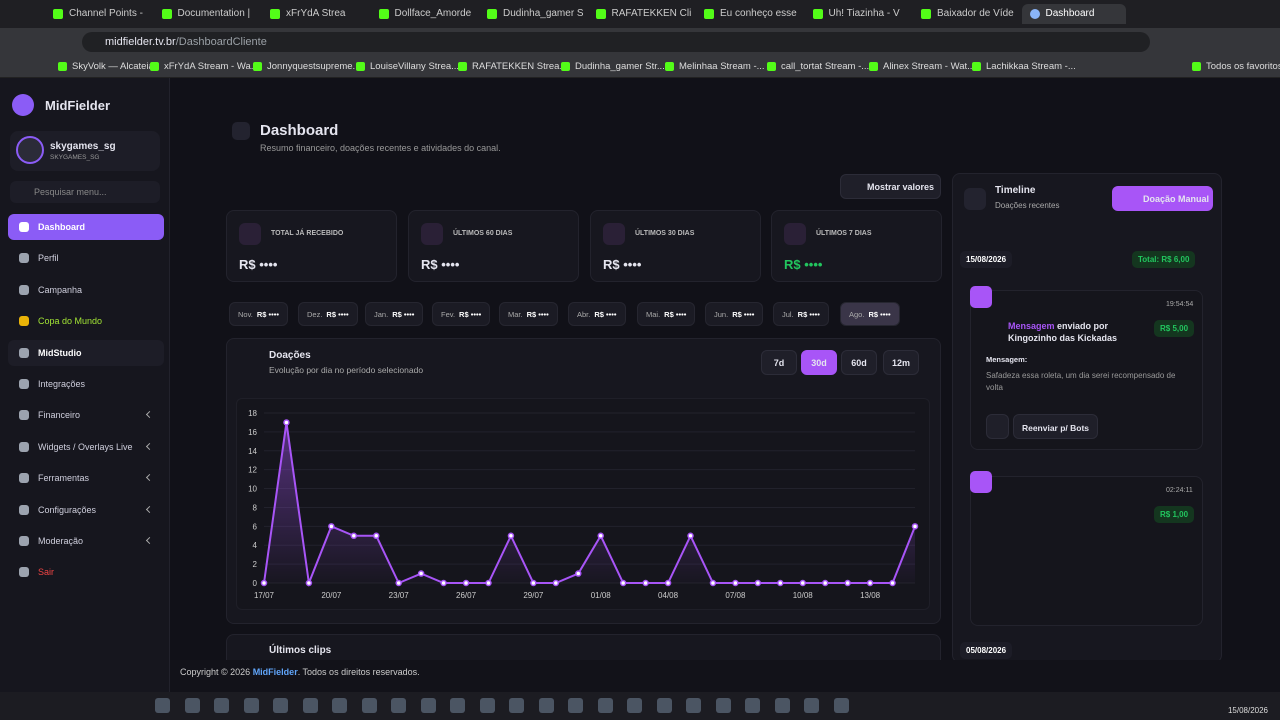  Describe the element at coordinates (106, 66) in the screenshot. I see `bookmark: SkyVolk — Alcateia` at that location.